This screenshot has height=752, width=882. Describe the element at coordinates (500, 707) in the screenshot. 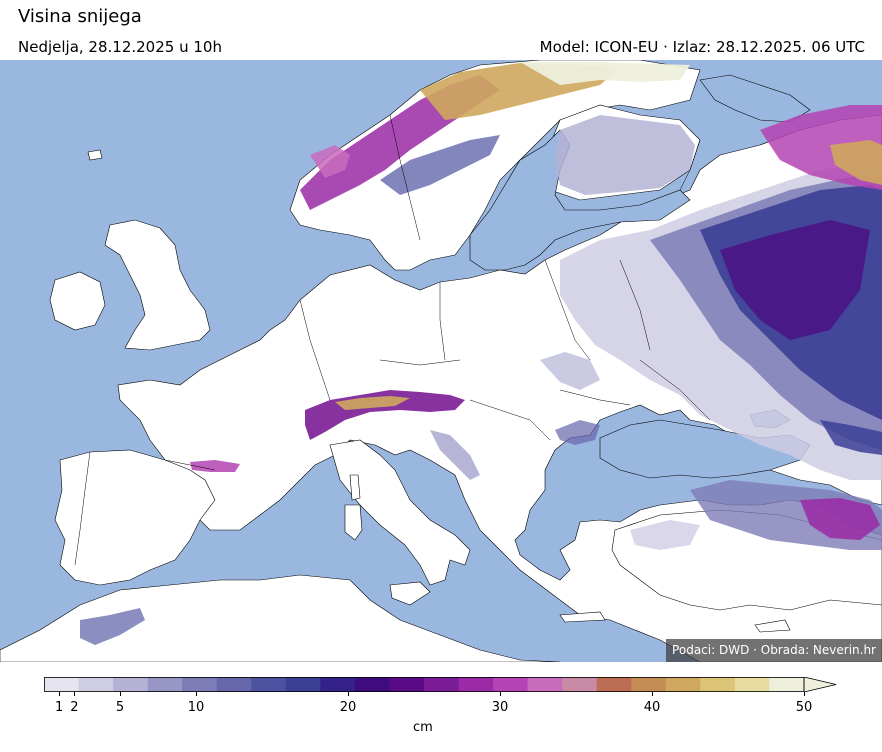

I see `legend-tick-label: 30` at that location.